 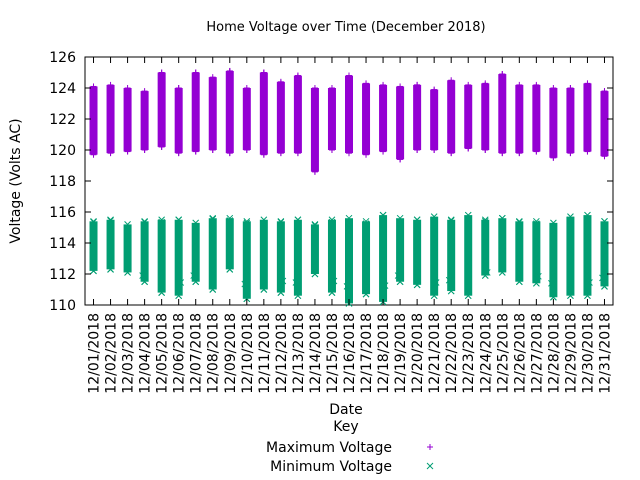 What do you see at coordinates (435, 353) in the screenshot?
I see `x-tick-label: 12/21/2018` at bounding box center [435, 353].